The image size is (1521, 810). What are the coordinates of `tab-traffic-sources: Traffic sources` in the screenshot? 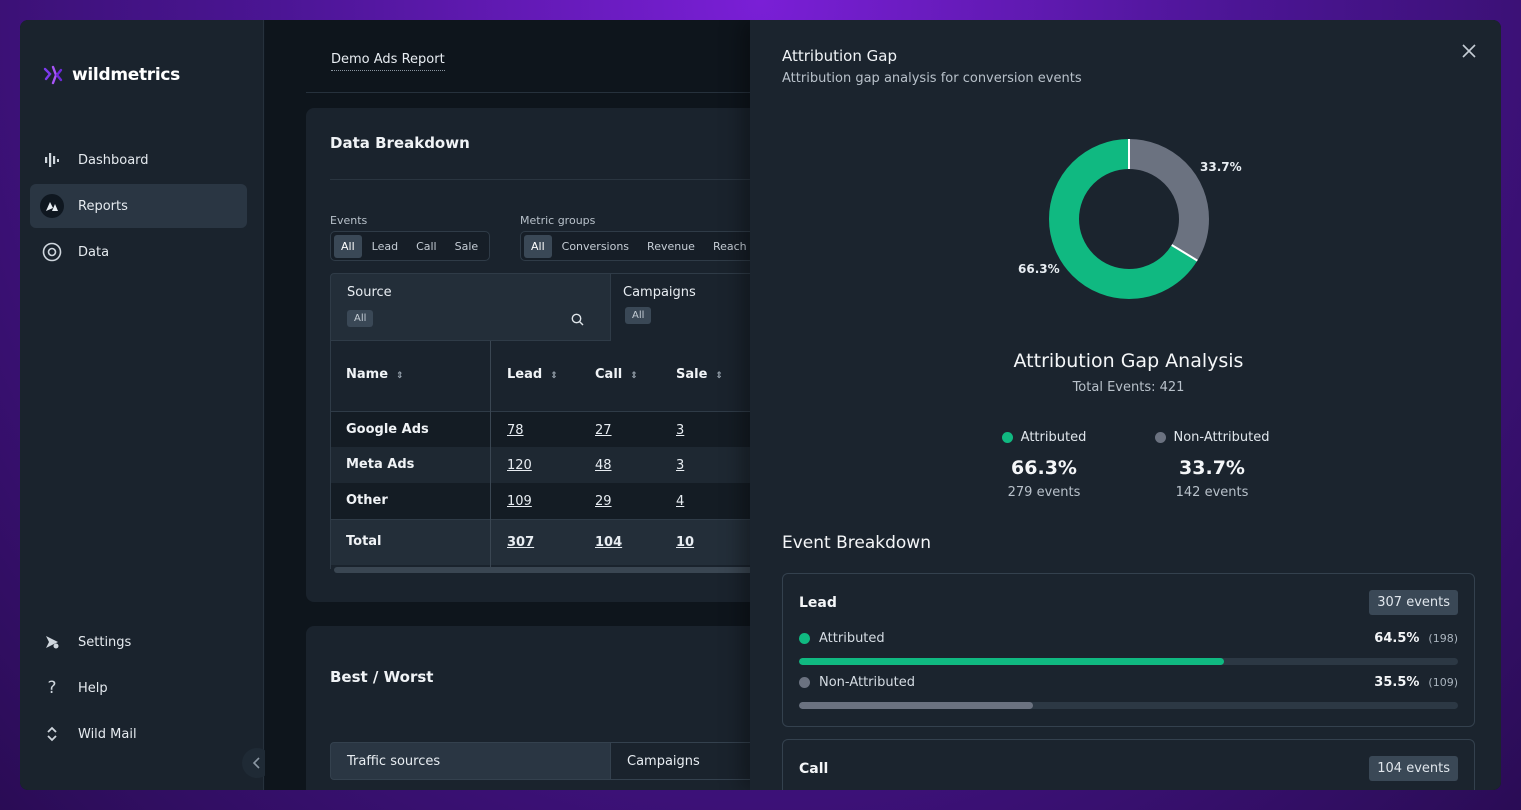 It's located at (470, 761).